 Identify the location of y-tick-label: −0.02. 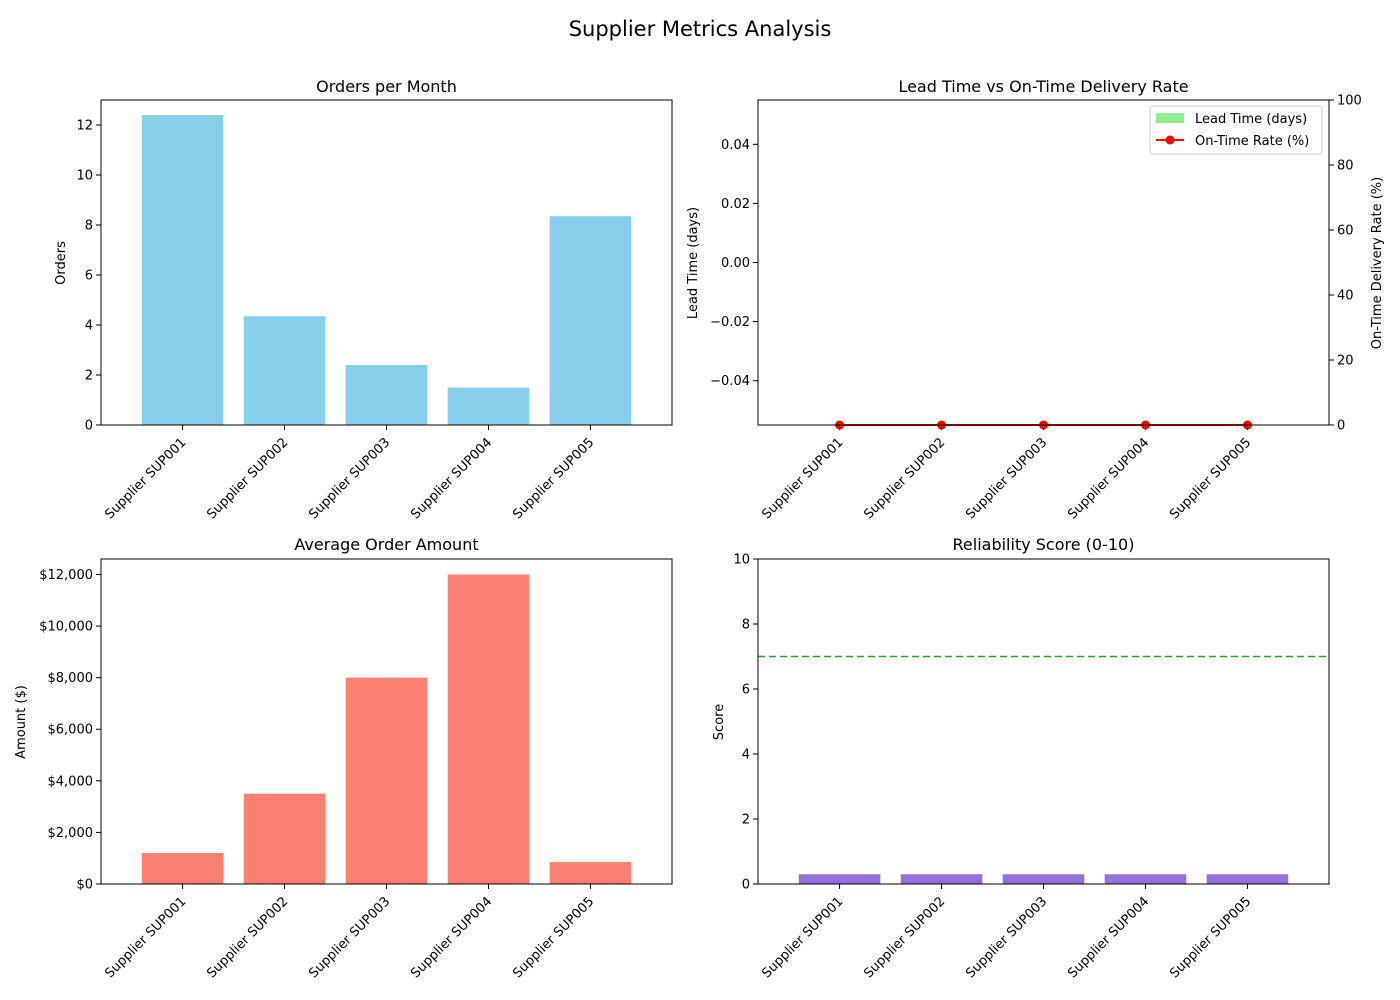
(730, 322).